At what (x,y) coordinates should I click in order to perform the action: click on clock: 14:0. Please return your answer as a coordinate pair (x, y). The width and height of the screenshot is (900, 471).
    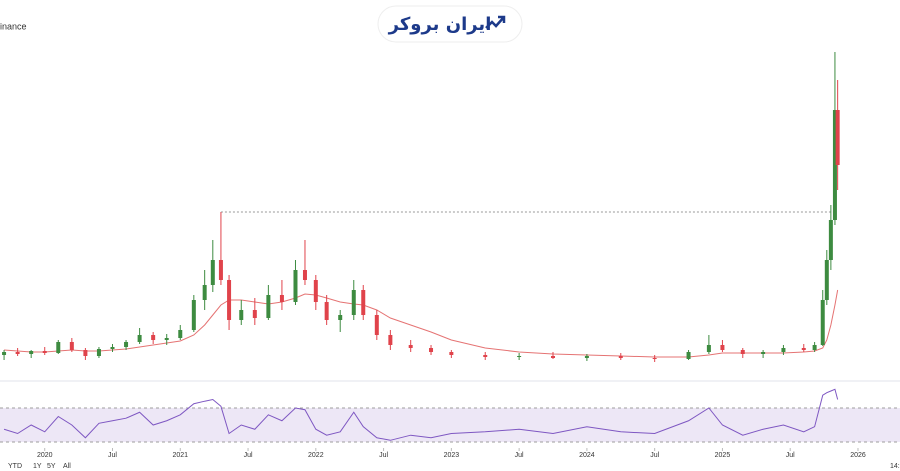
    Looking at the image, I should click on (895, 466).